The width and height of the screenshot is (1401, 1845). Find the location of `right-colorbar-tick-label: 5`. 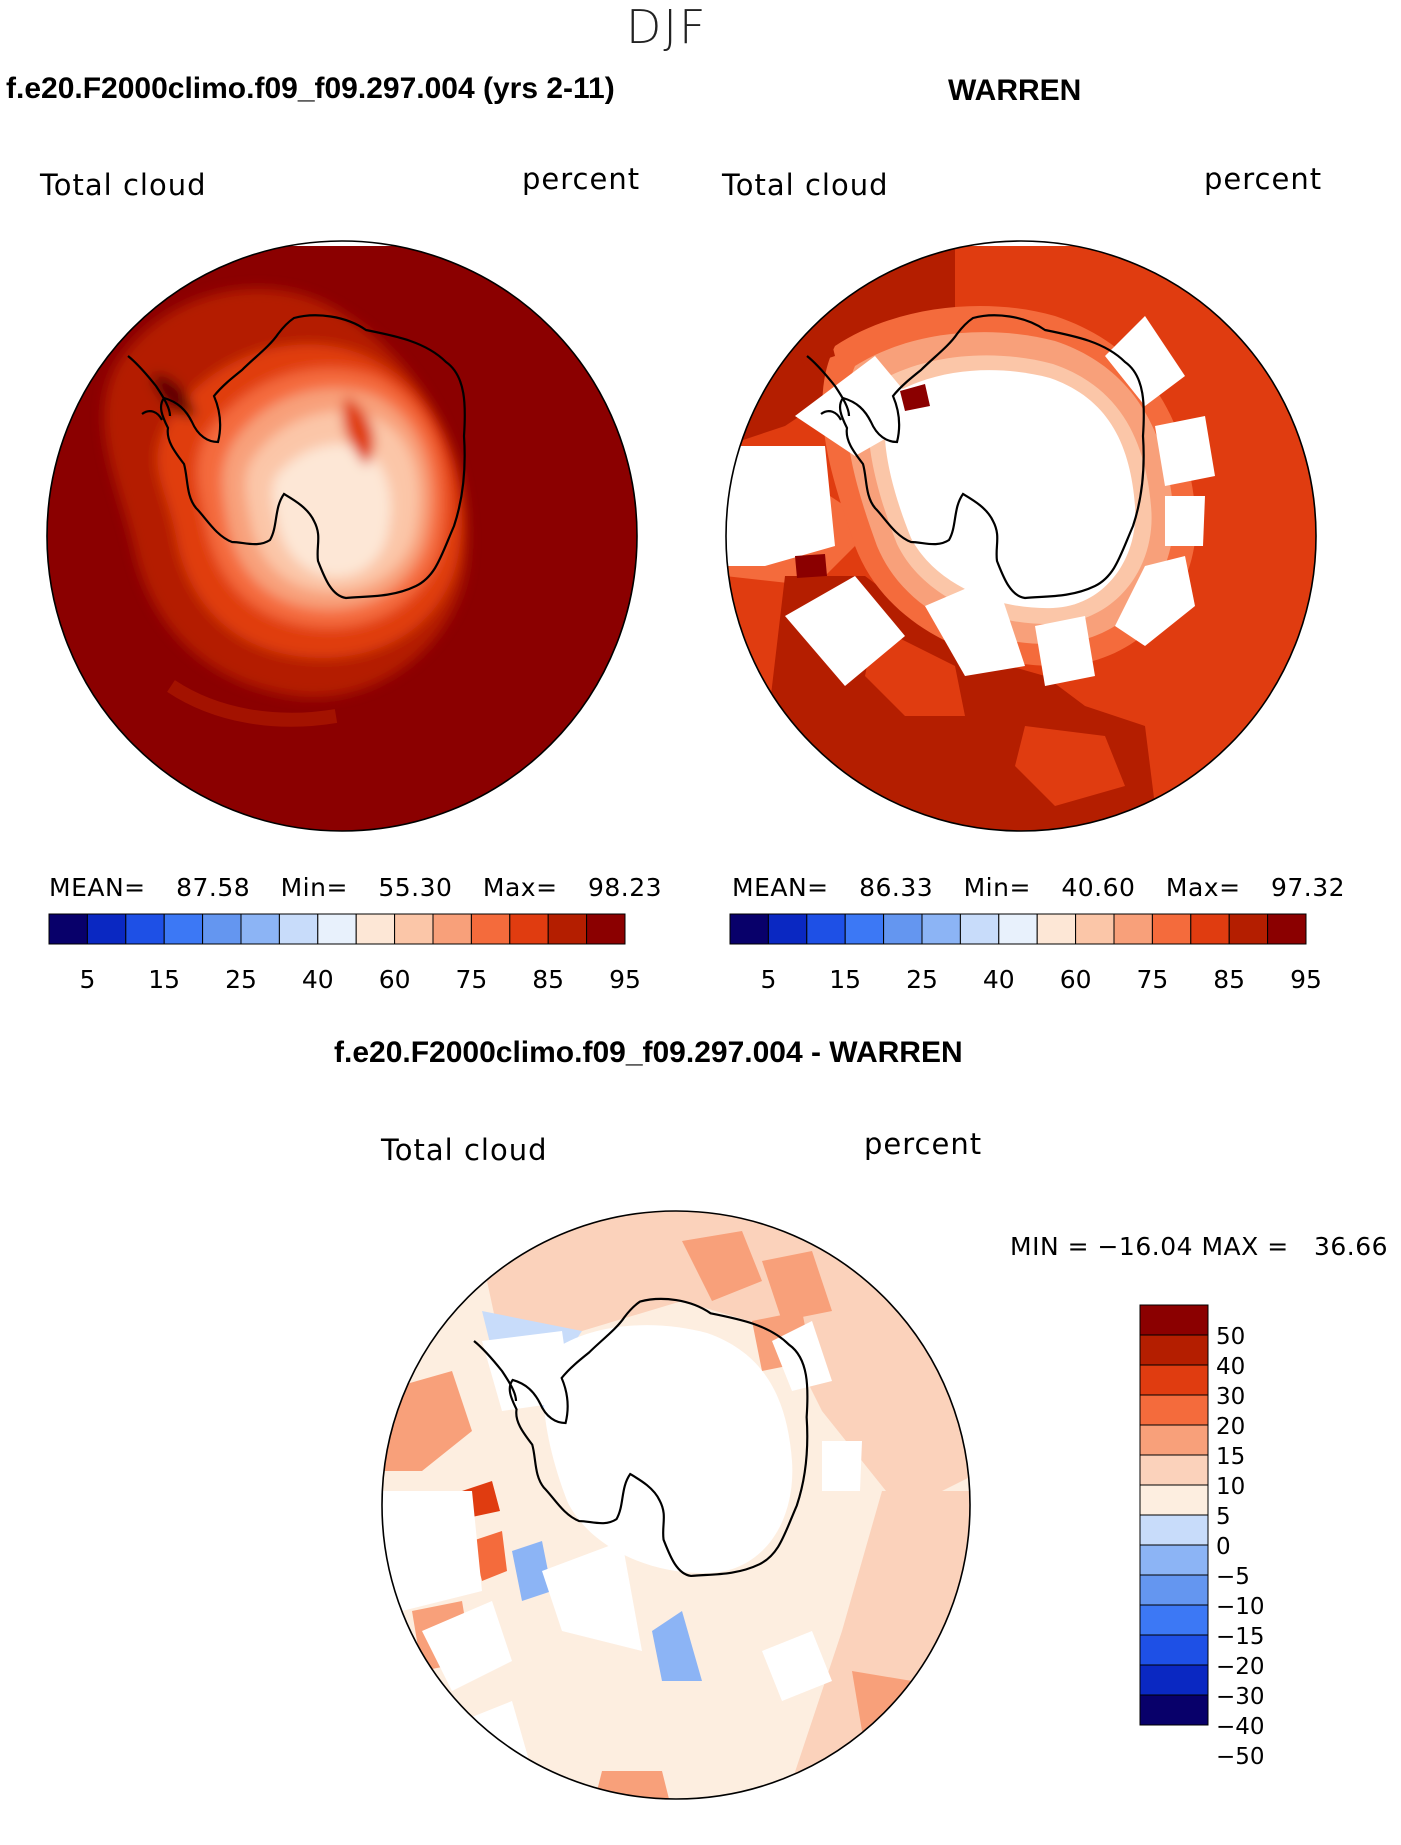

right-colorbar-tick-label: 5 is located at coordinates (768, 979).